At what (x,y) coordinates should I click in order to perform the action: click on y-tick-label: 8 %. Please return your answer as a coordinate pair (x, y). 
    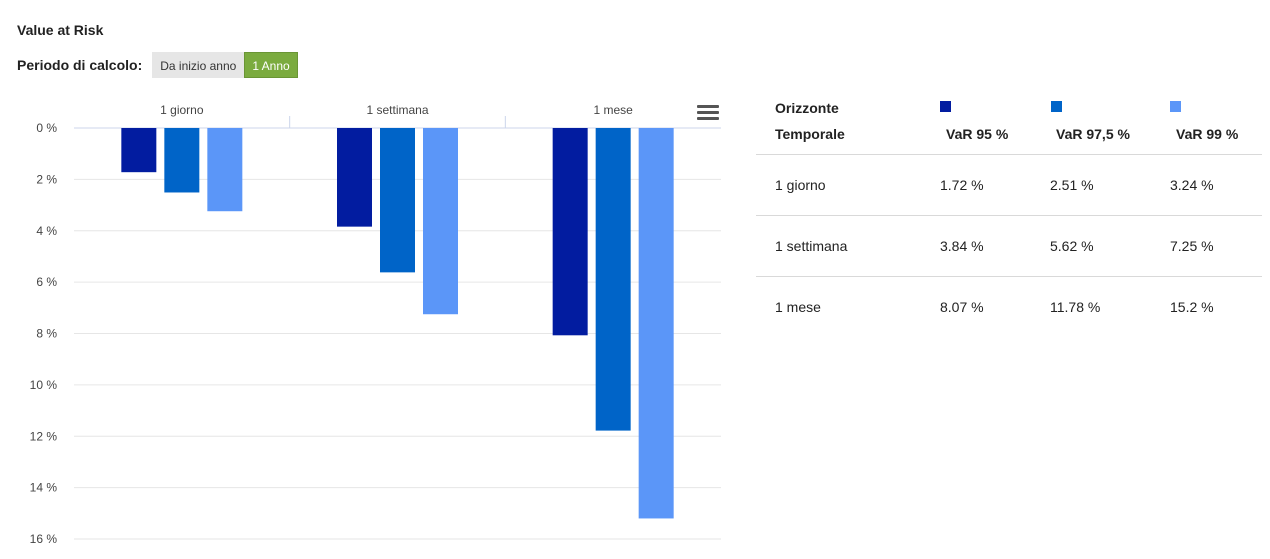
    Looking at the image, I should click on (46, 334).